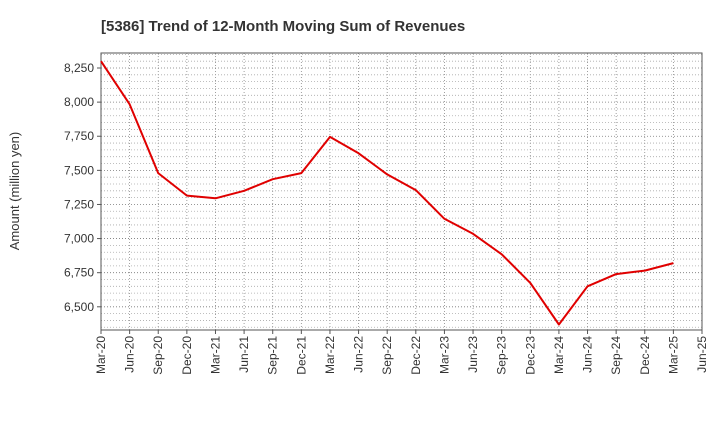 The height and width of the screenshot is (440, 720). What do you see at coordinates (645, 355) in the screenshot?
I see `x-tick-label: Dec-24` at bounding box center [645, 355].